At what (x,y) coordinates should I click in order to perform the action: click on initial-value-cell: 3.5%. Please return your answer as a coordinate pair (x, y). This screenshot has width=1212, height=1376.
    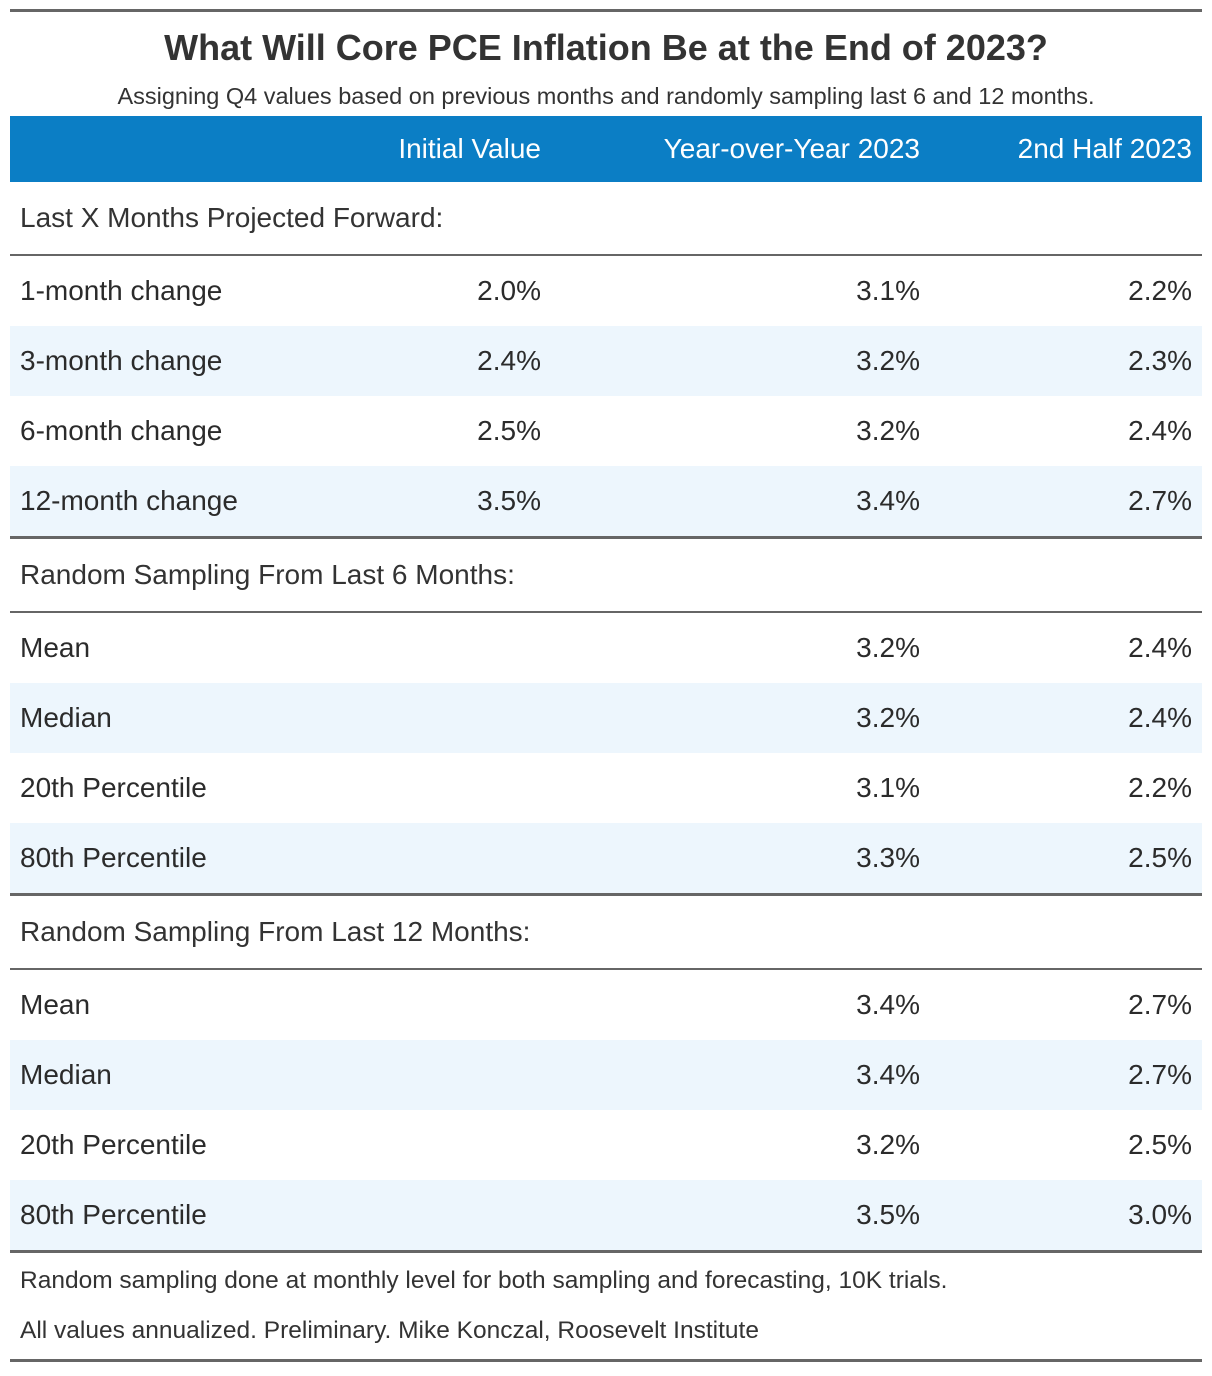
    Looking at the image, I should click on (470, 502).